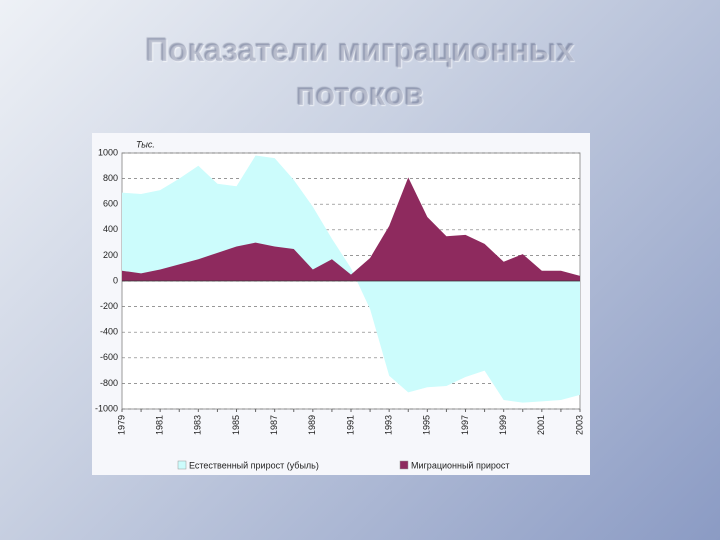 This screenshot has height=540, width=720. What do you see at coordinates (121, 425) in the screenshot?
I see `x-tick-label: 1979` at bounding box center [121, 425].